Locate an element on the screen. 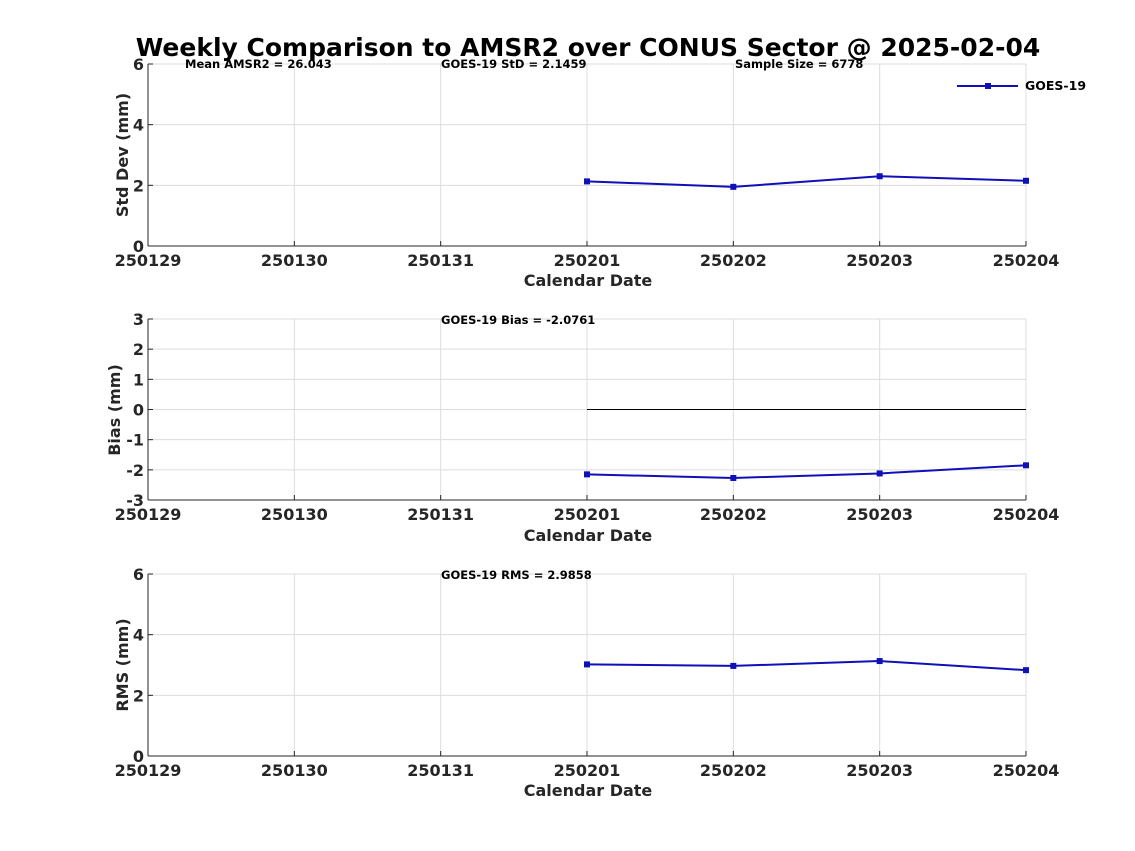 Image resolution: width=1135 pixels, height=851 pixels. rms-y-tick-label: 6 is located at coordinates (138, 574).